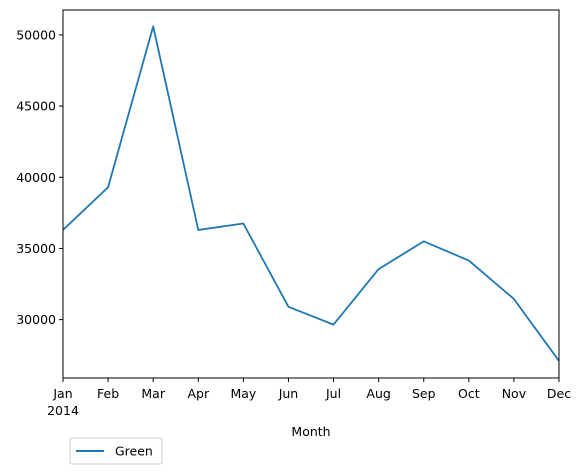 This screenshot has width=582, height=473. What do you see at coordinates (469, 393) in the screenshot?
I see `x-tick-label: Oct` at bounding box center [469, 393].